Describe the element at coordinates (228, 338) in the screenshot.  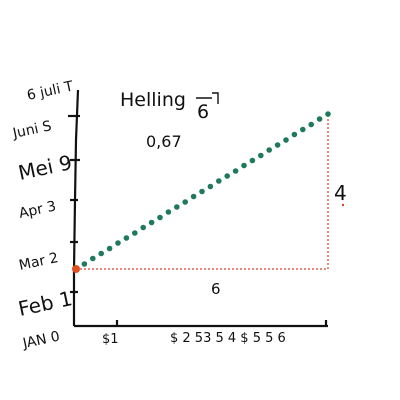
I see `x-tick-label-1: $ 2 53 5 4 $ 5 5 6` at that location.